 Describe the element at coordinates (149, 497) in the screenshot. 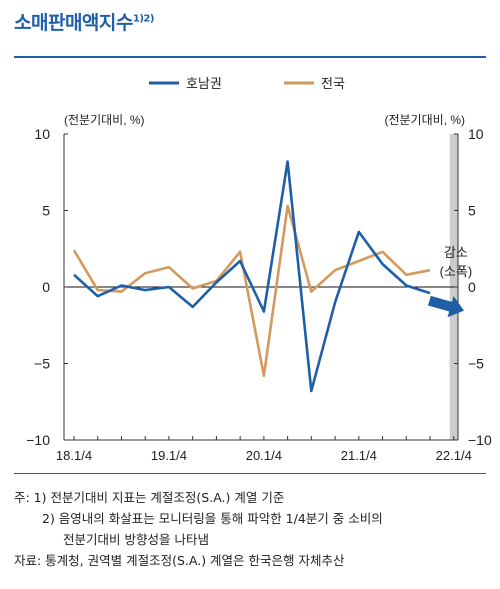

I see `footnote-1: 주: 1) 전분기대비 지표는 계절조정(S.A.) 계열 기준` at that location.